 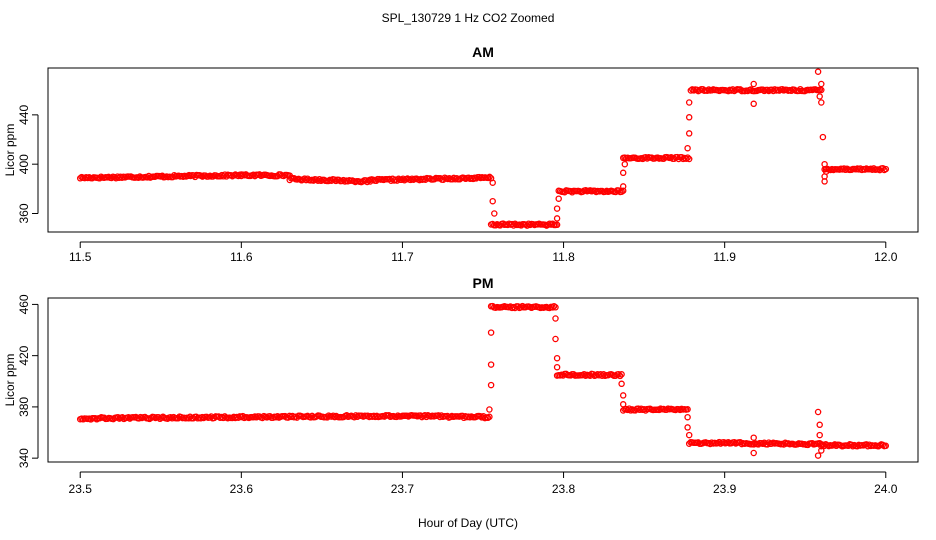 What do you see at coordinates (564, 489) in the screenshot?
I see `x-tick-label-pm: 23.8` at bounding box center [564, 489].